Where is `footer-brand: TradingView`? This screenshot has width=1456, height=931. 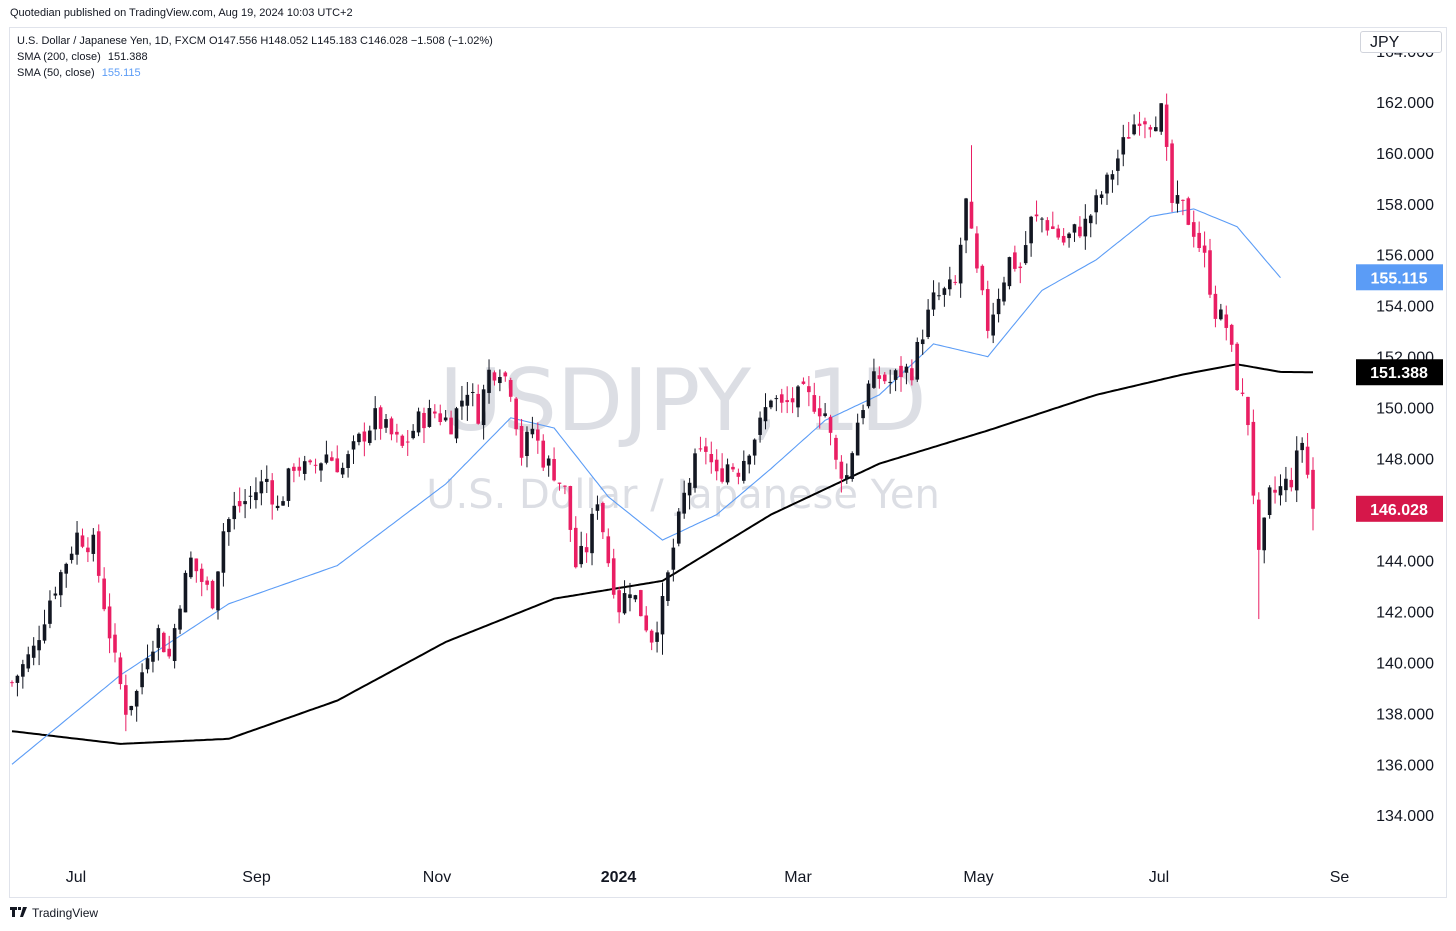
footer-brand: TradingView is located at coordinates (54, 913).